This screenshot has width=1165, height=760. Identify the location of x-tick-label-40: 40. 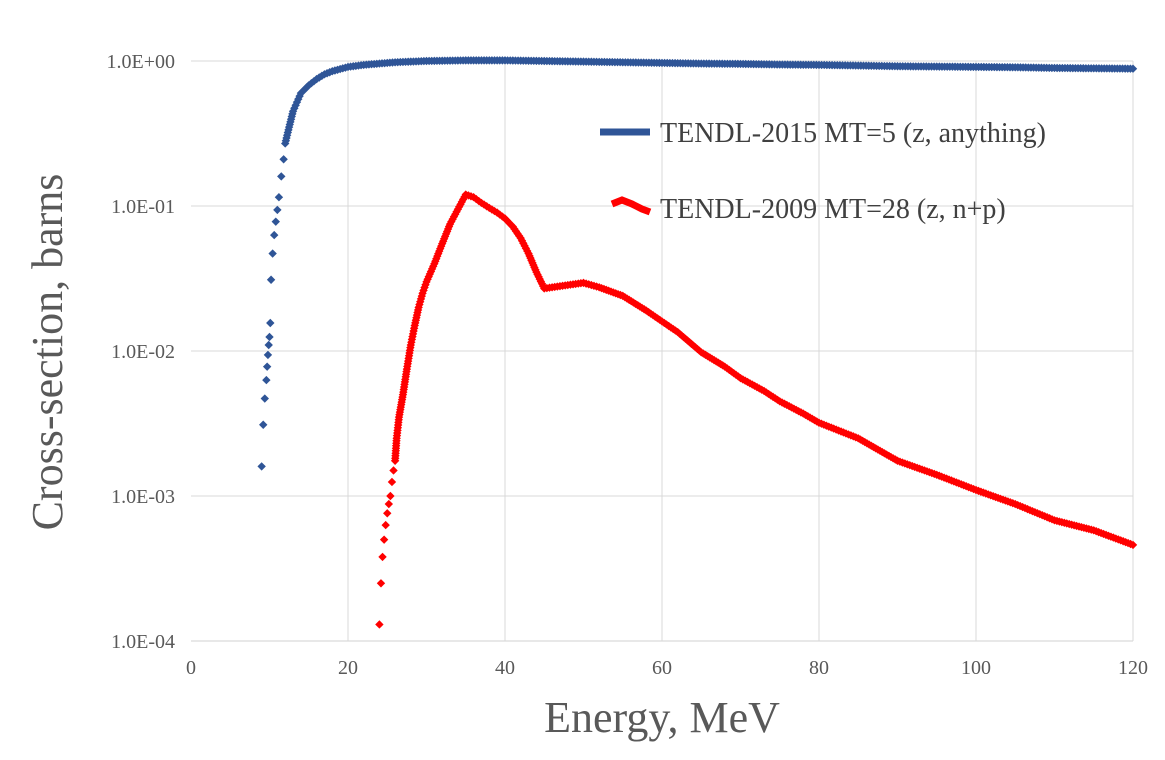
(505, 668).